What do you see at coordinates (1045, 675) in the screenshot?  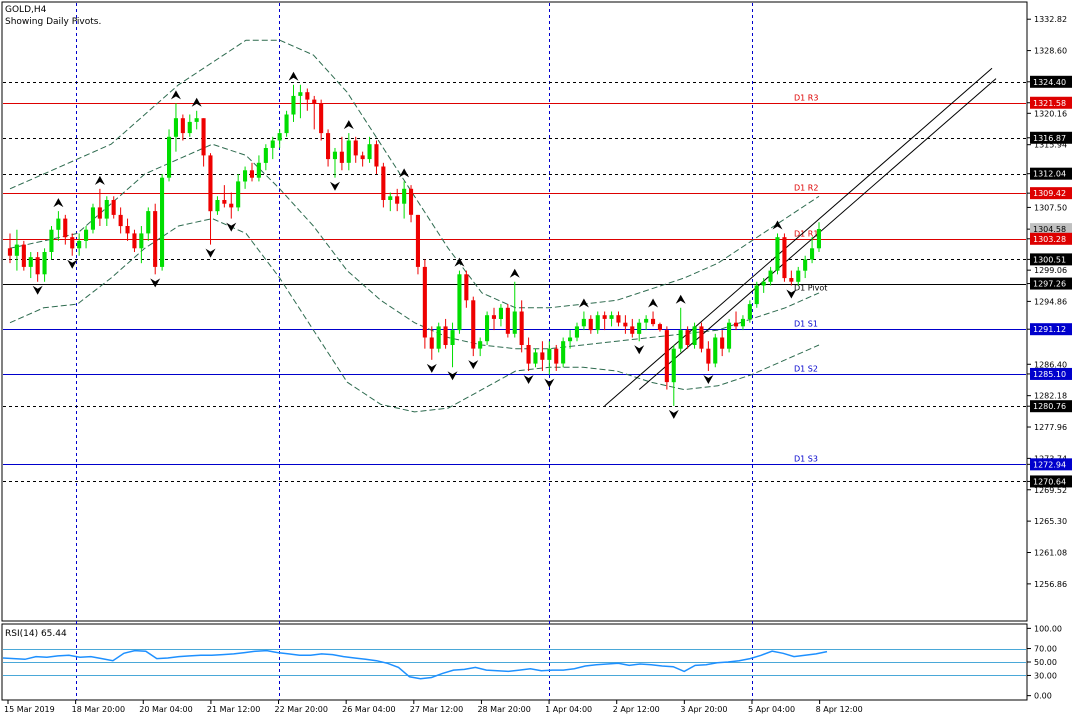 I see `rsi-tick-label: 30.00` at bounding box center [1045, 675].